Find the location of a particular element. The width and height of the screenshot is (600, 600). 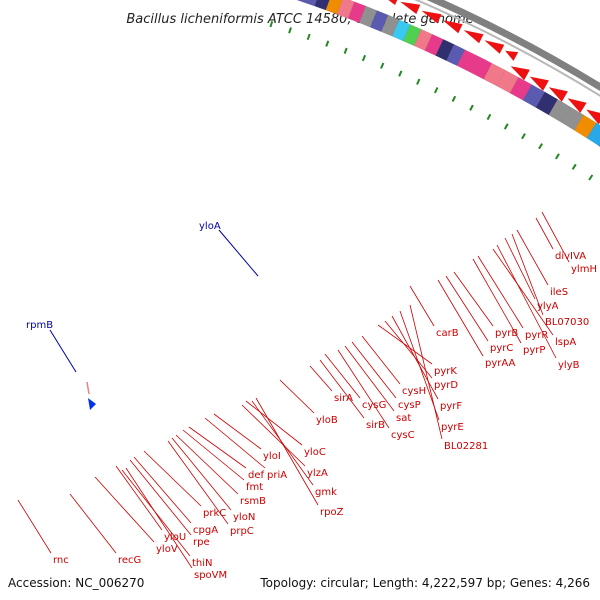

gene-label-ileS: ileS is located at coordinates (559, 292).